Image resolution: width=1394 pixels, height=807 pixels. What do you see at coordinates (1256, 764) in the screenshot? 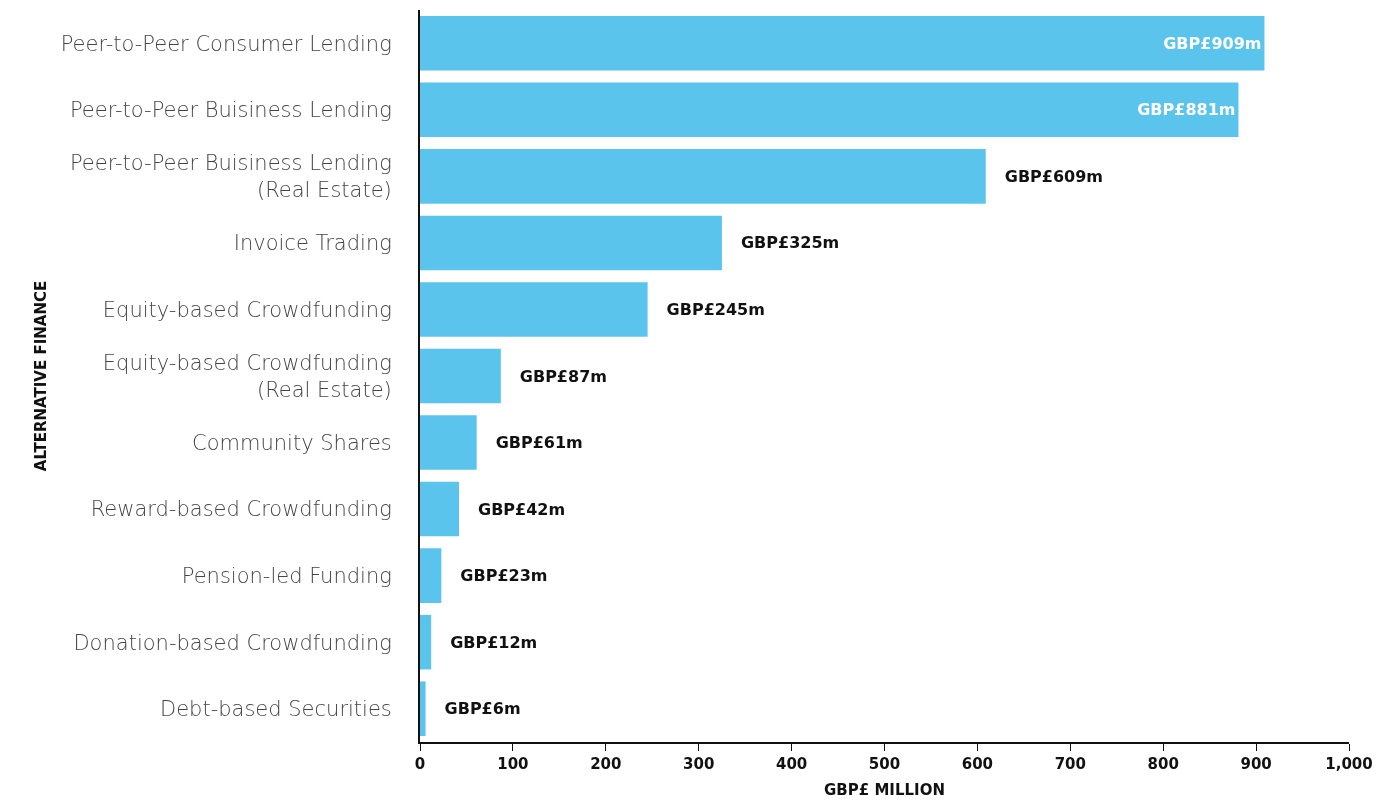
I see `x-tick-label: 900` at bounding box center [1256, 764].